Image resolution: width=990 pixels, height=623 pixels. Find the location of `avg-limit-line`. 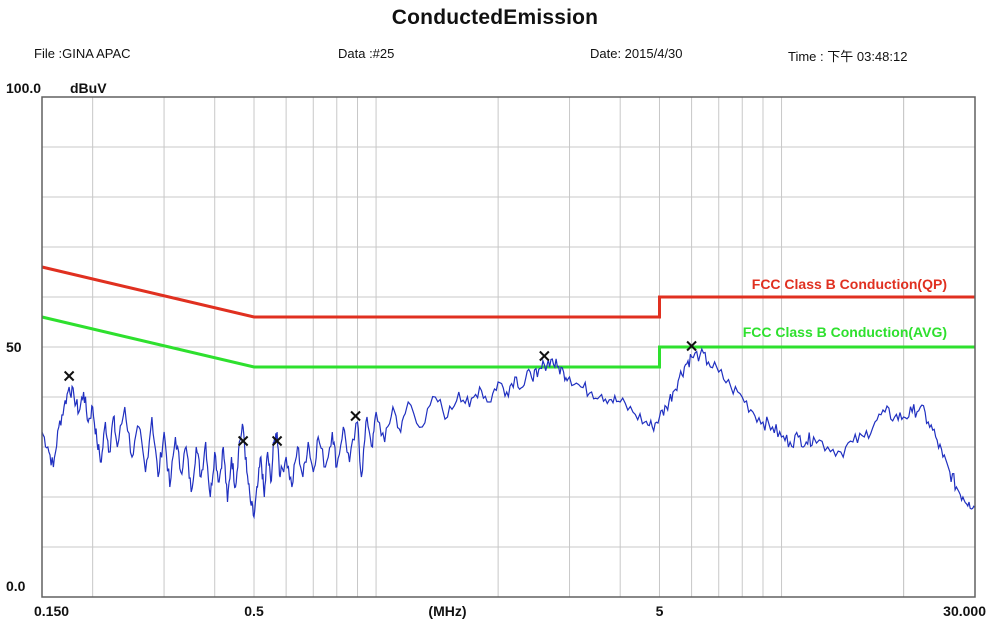

avg-limit-line is located at coordinates (508, 342).